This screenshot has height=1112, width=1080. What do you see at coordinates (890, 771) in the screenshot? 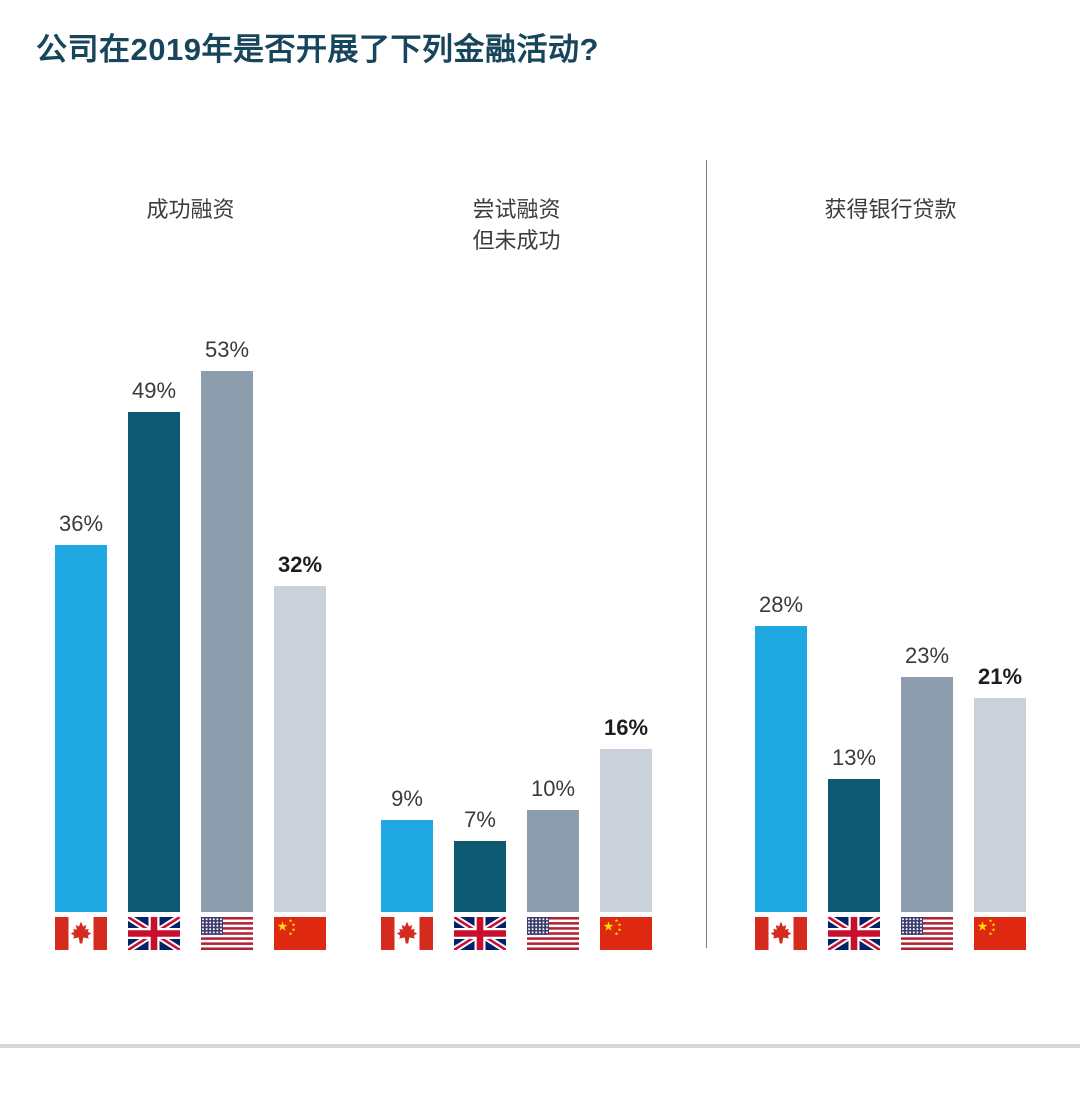
I see `bar-row: 28% 13% 23% 21%` at bounding box center [890, 771].